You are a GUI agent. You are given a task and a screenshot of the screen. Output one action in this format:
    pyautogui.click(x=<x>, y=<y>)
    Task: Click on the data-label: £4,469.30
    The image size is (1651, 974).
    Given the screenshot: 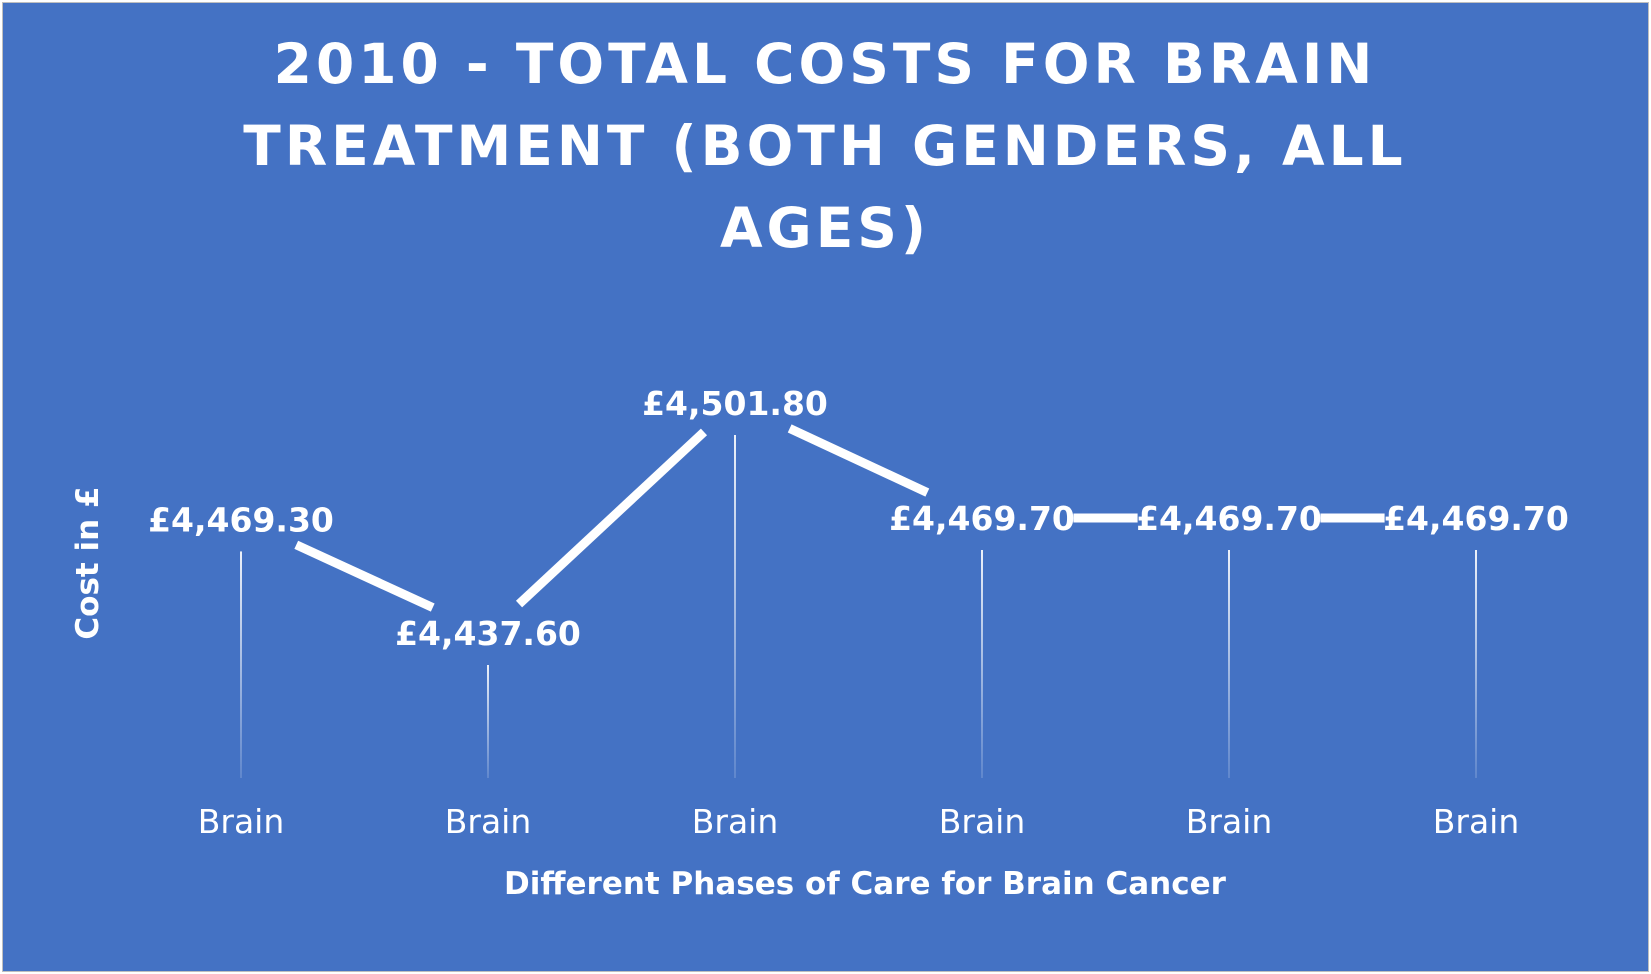 What is the action you would take?
    pyautogui.click(x=241, y=519)
    